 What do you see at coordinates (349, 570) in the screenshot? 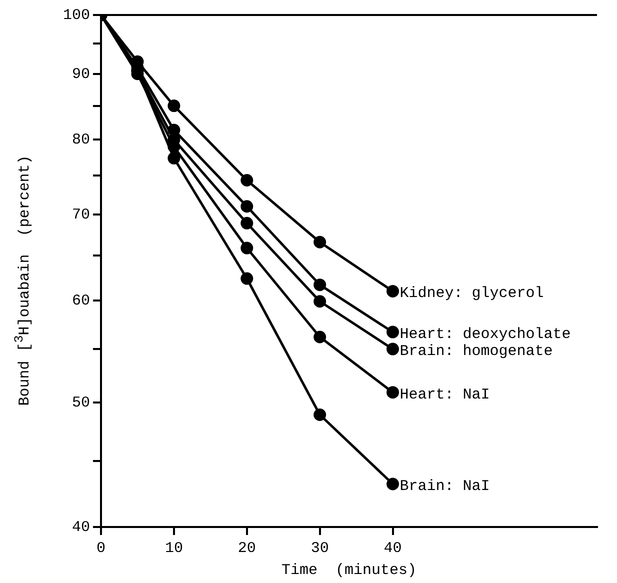
I see `x-axis-title: Time (minutes)` at bounding box center [349, 570].